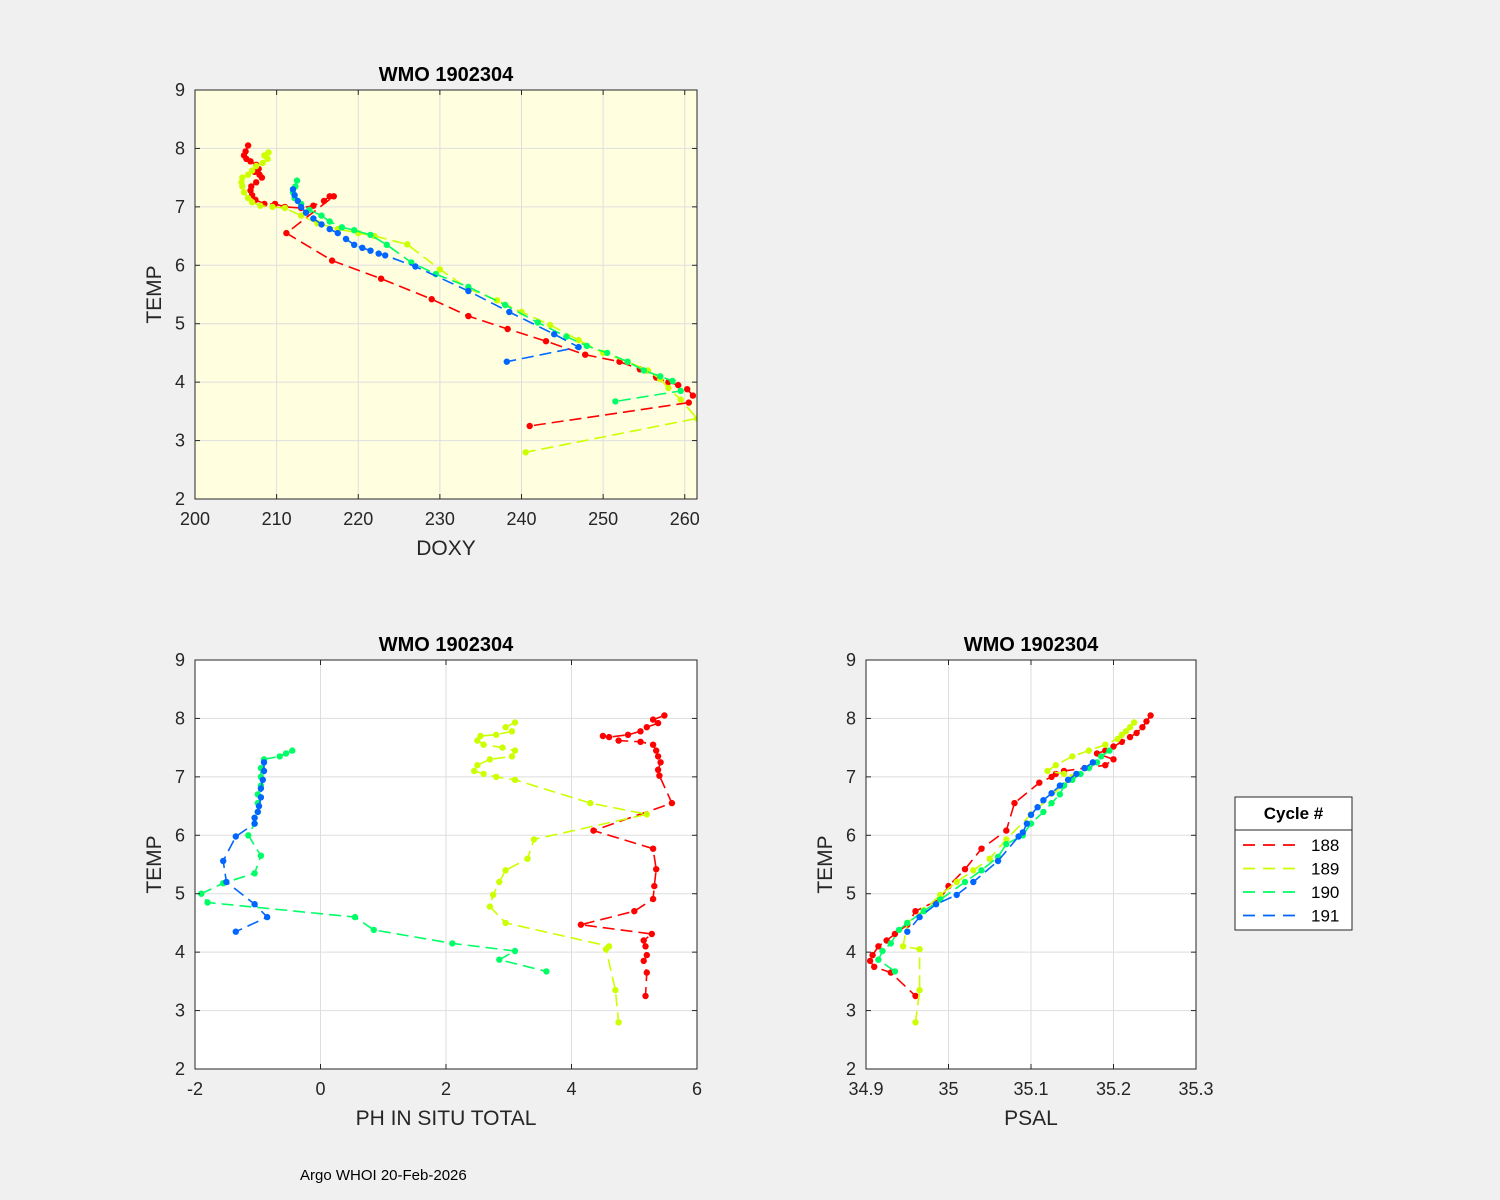 The image size is (1500, 1200). What do you see at coordinates (180, 952) in the screenshot?
I see `ph-ytick-label: 4` at bounding box center [180, 952].